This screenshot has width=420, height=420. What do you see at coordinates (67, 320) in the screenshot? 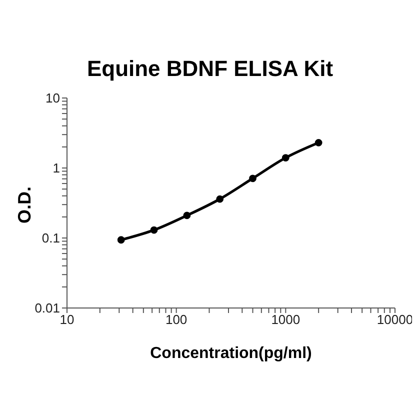
I see `x-tick-label: 10` at bounding box center [67, 320].